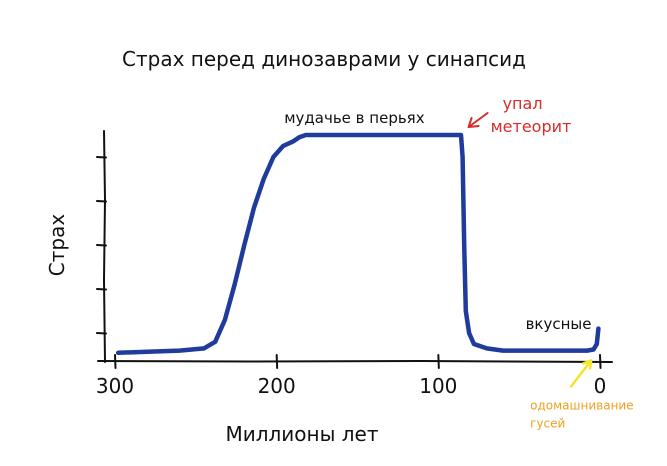 The height and width of the screenshot is (466, 667). Describe the element at coordinates (531, 126) in the screenshot. I see `annotation-meteor-line2: метеорит` at that location.